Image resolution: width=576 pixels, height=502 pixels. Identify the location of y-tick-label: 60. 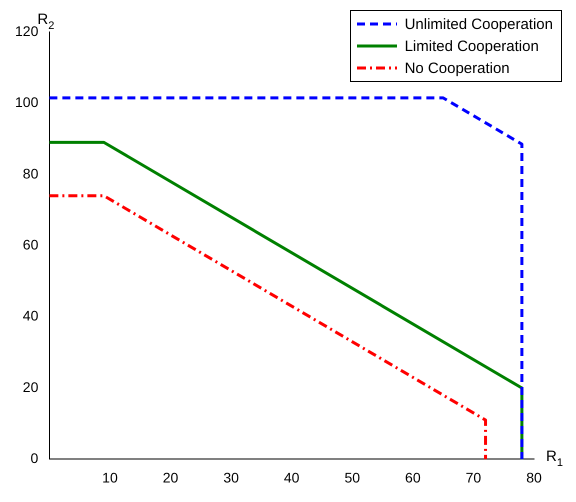
(30, 244).